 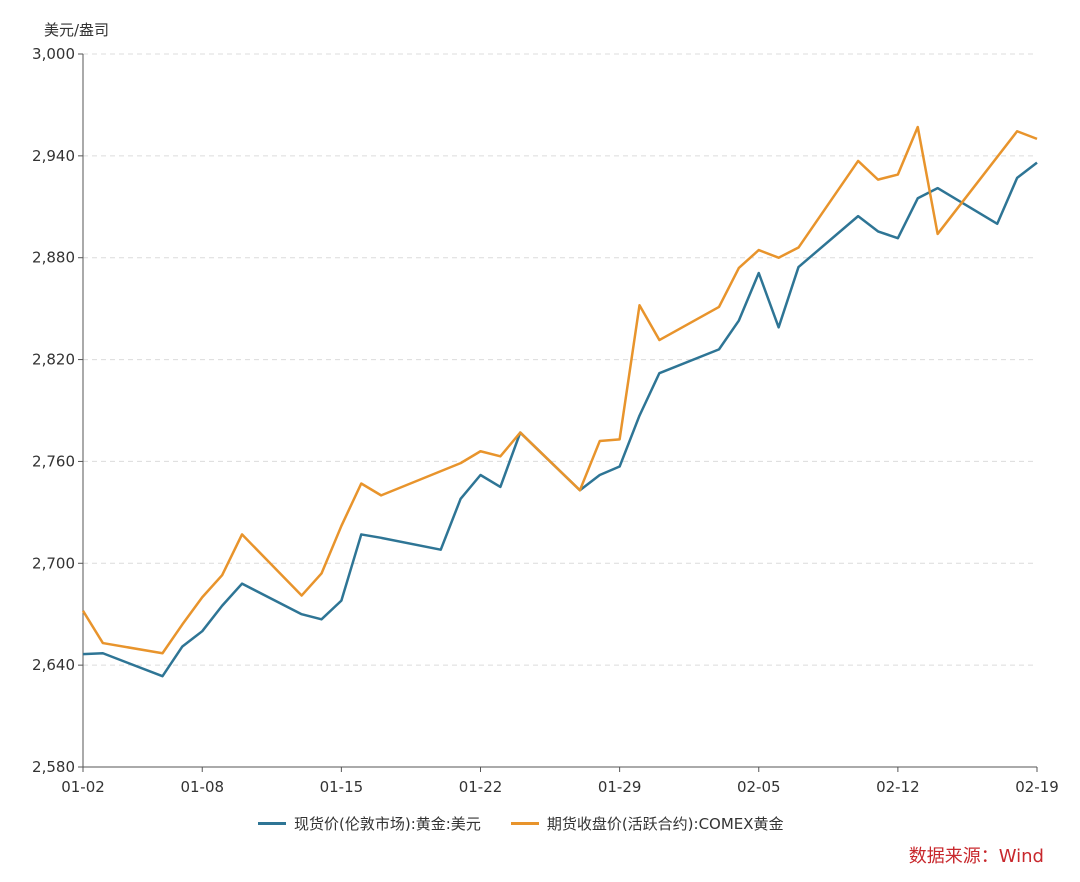 What do you see at coordinates (481, 787) in the screenshot?
I see `x-tick-label: 01-22` at bounding box center [481, 787].